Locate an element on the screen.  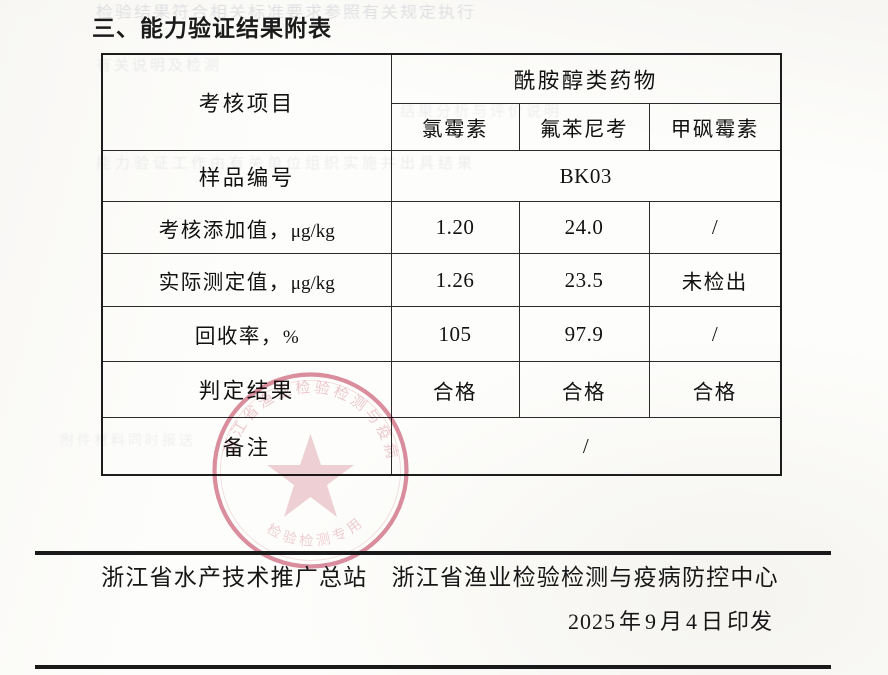
issue-year-label: 年 is located at coordinates (630, 621).